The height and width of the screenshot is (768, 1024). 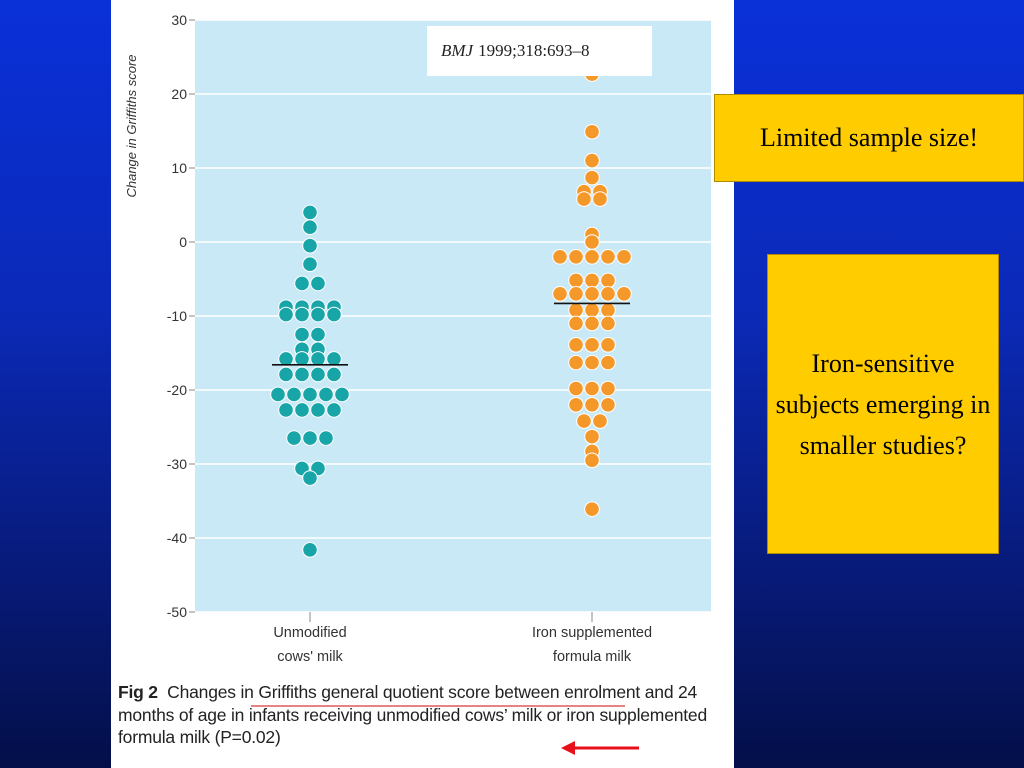 I want to click on y-tick-label: -10, so click(x=177, y=316).